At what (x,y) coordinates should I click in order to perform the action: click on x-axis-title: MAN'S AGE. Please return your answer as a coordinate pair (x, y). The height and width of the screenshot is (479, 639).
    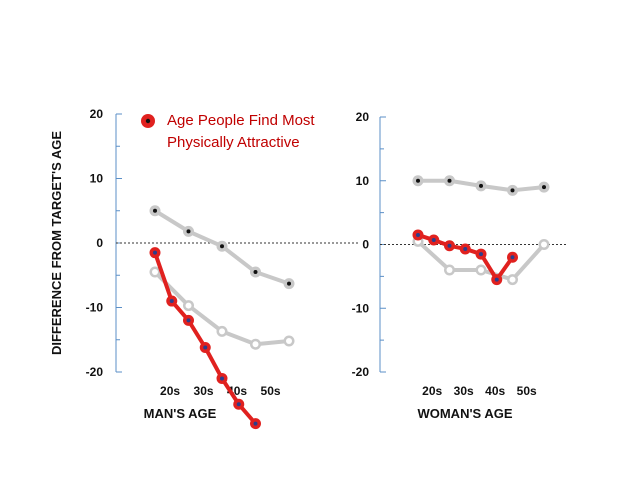
    Looking at the image, I should click on (180, 413).